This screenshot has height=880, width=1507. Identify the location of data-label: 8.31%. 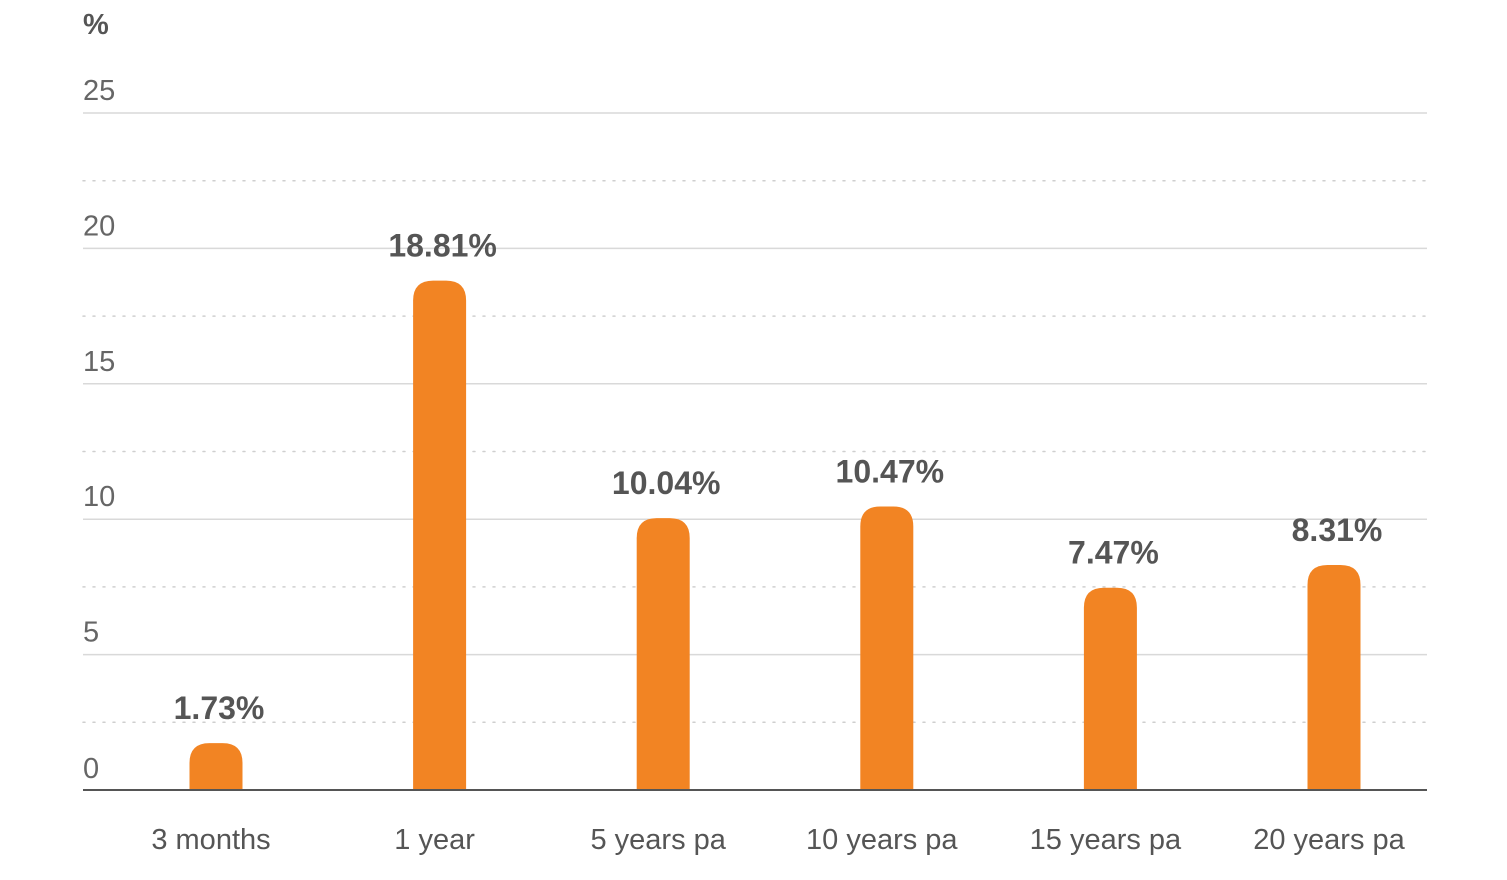
(1337, 530).